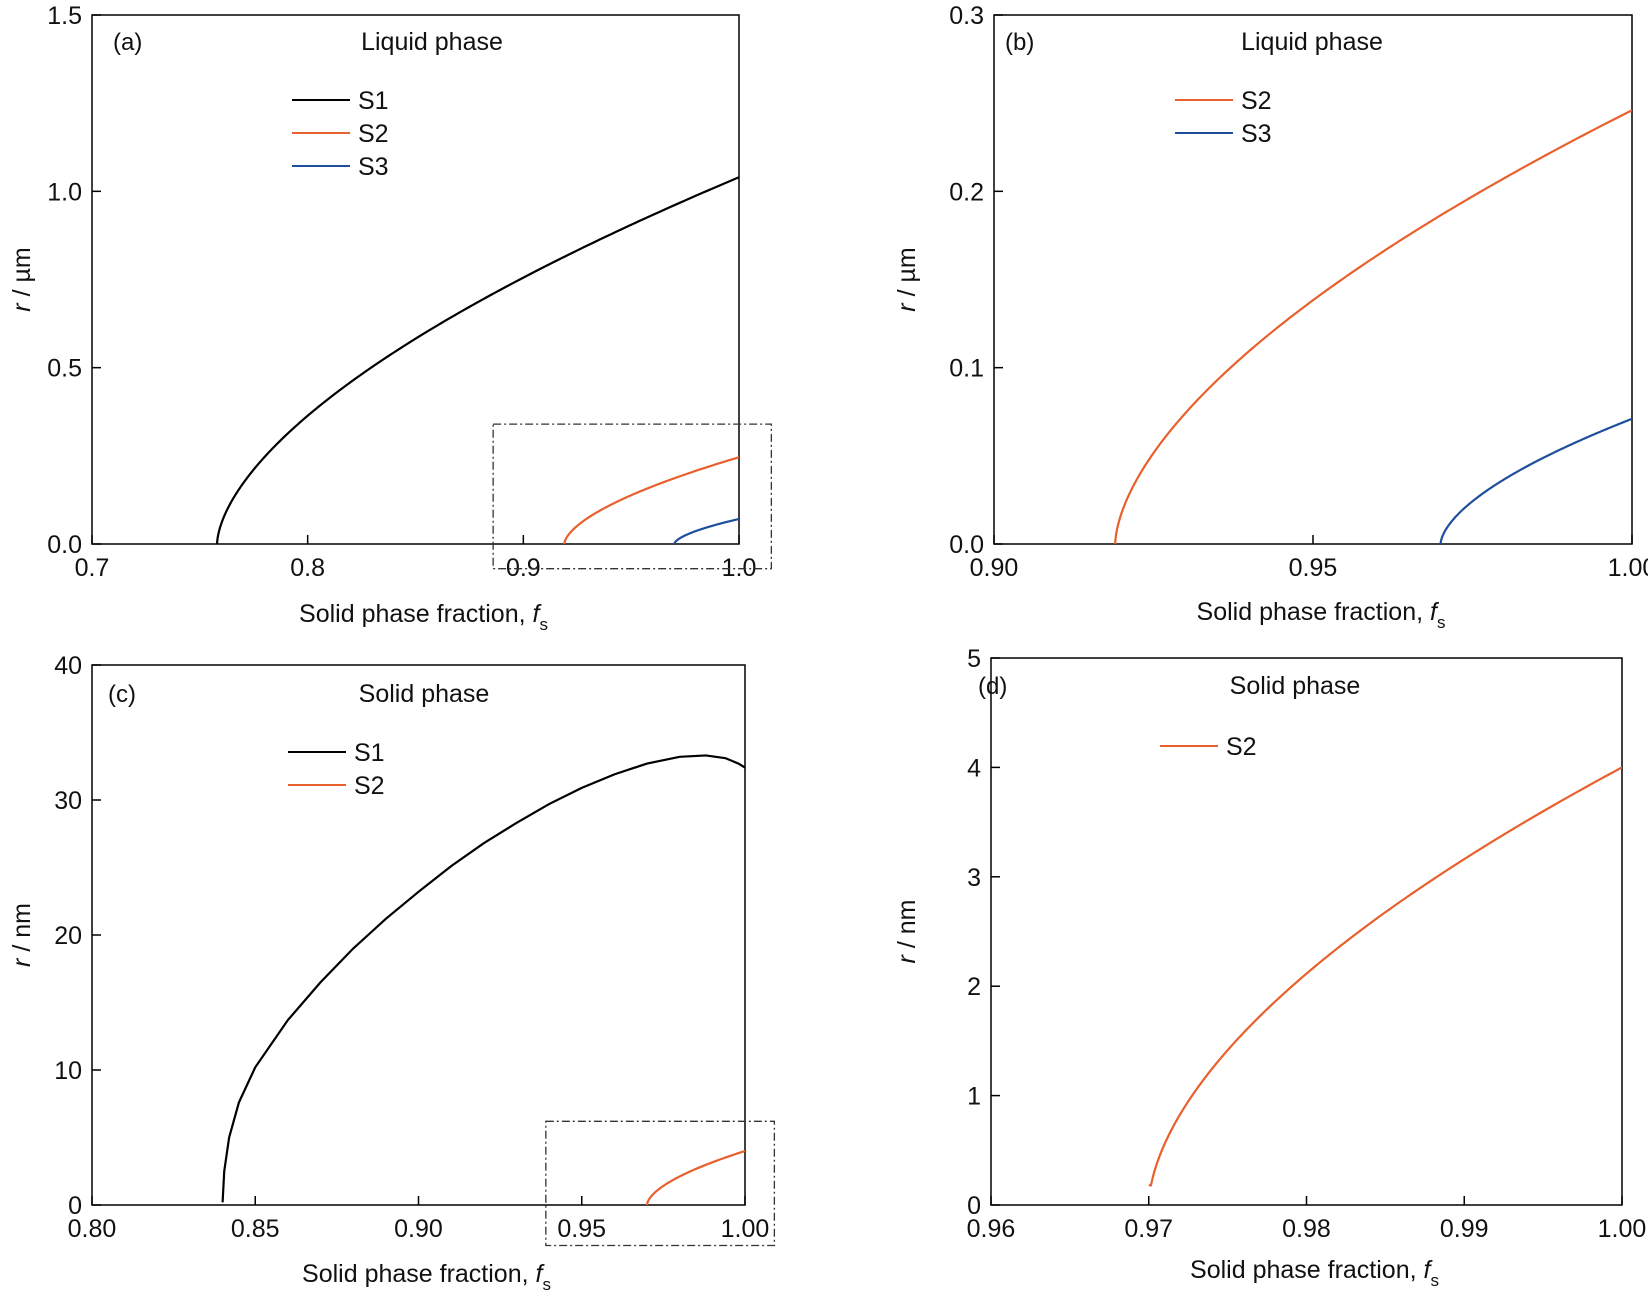  Describe the element at coordinates (1019, 42) in the screenshot. I see `panel-tag: (b)` at that location.